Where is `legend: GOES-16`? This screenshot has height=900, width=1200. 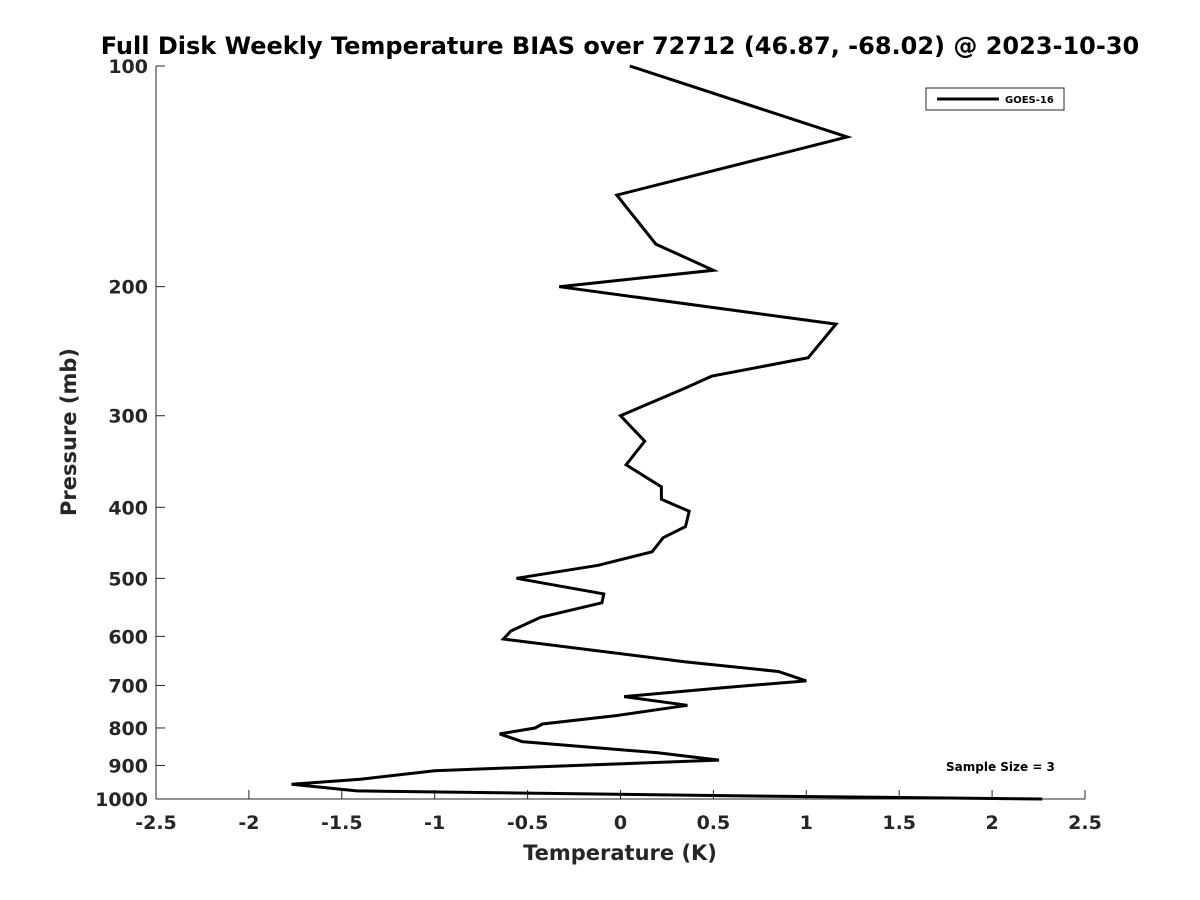 legend: GOES-16 is located at coordinates (995, 99).